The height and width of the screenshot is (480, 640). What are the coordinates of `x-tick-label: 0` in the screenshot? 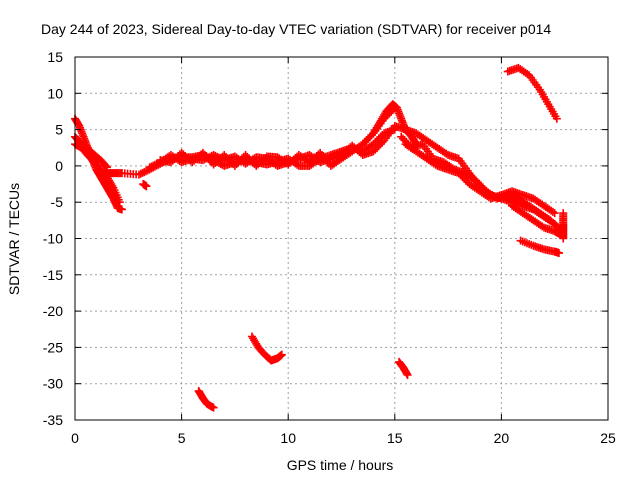 It's located at (75, 438).